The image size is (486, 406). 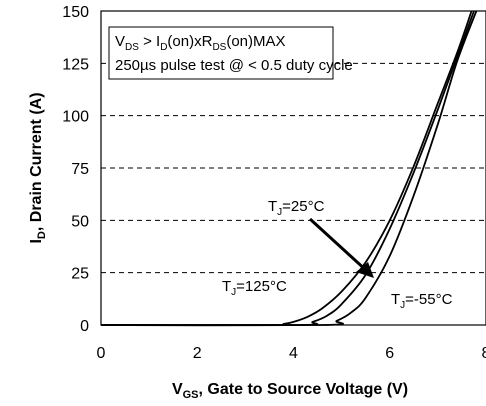 What do you see at coordinates (200, 43) in the screenshot?
I see `condition-line-1: VDS > ID(on)xRDS(on)MAX` at bounding box center [200, 43].